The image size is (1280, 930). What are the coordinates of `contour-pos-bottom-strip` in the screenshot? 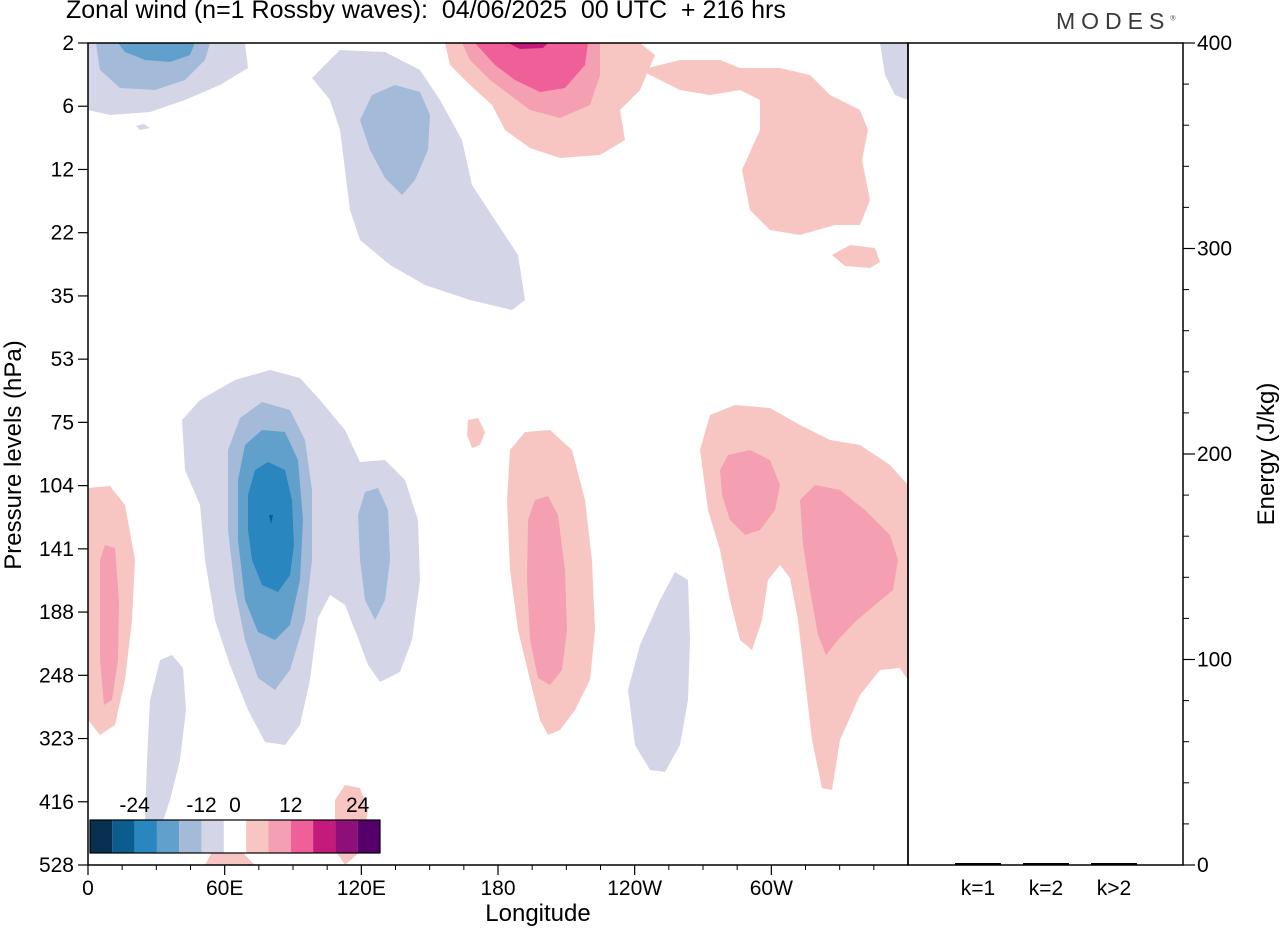 It's located at (230, 857).